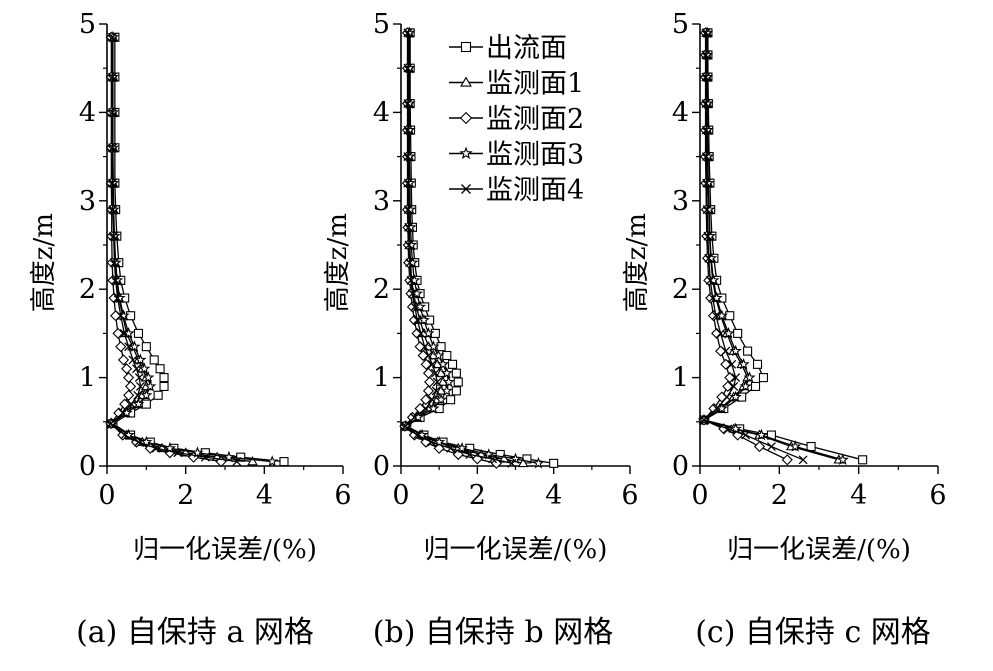 This screenshot has height=671, width=993. What do you see at coordinates (637, 262) in the screenshot?
I see `y-axis-label: 高度z/m` at bounding box center [637, 262].